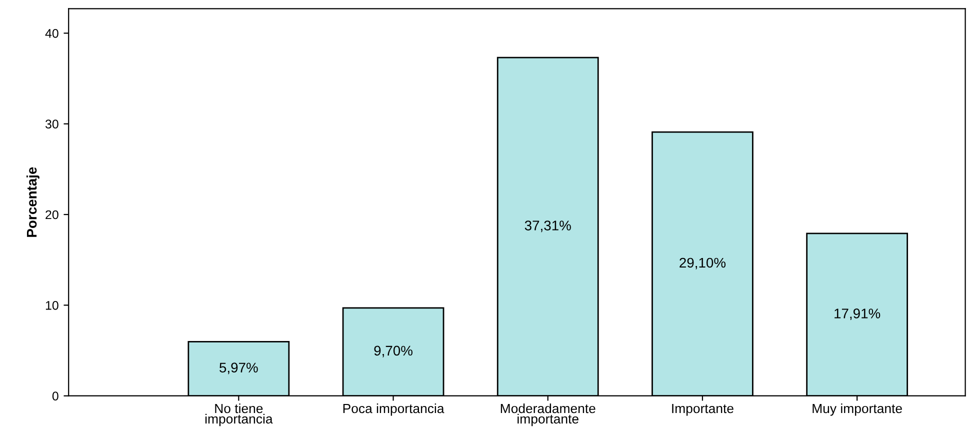 The height and width of the screenshot is (435, 980). I want to click on y-tick-label: 20, so click(52, 215).